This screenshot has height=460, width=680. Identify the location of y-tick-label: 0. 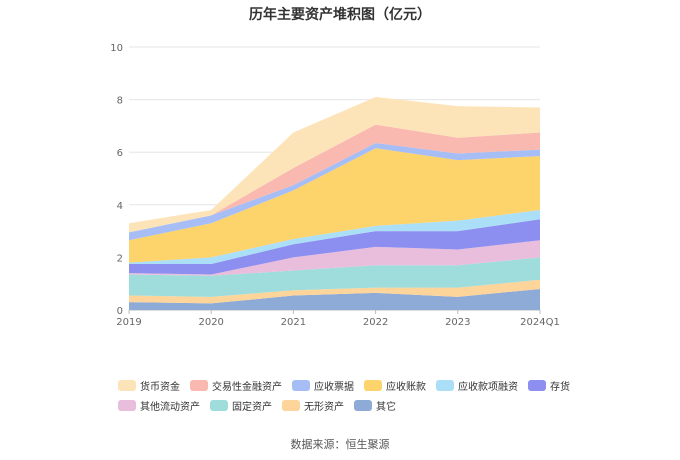
(120, 311).